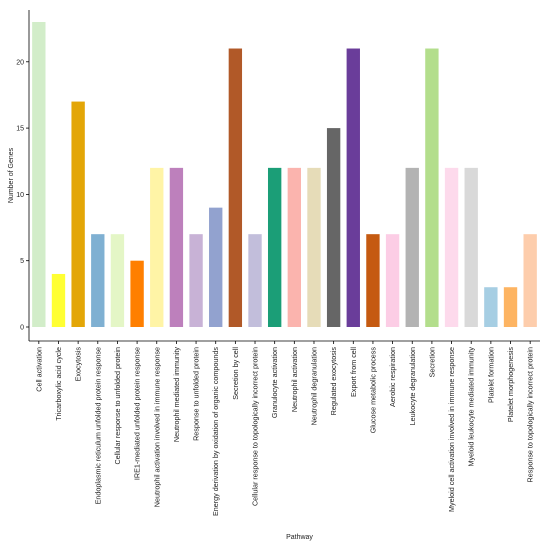 The width and height of the screenshot is (550, 548). I want to click on x-tick-label-24: Platelet formation, so click(490, 375).